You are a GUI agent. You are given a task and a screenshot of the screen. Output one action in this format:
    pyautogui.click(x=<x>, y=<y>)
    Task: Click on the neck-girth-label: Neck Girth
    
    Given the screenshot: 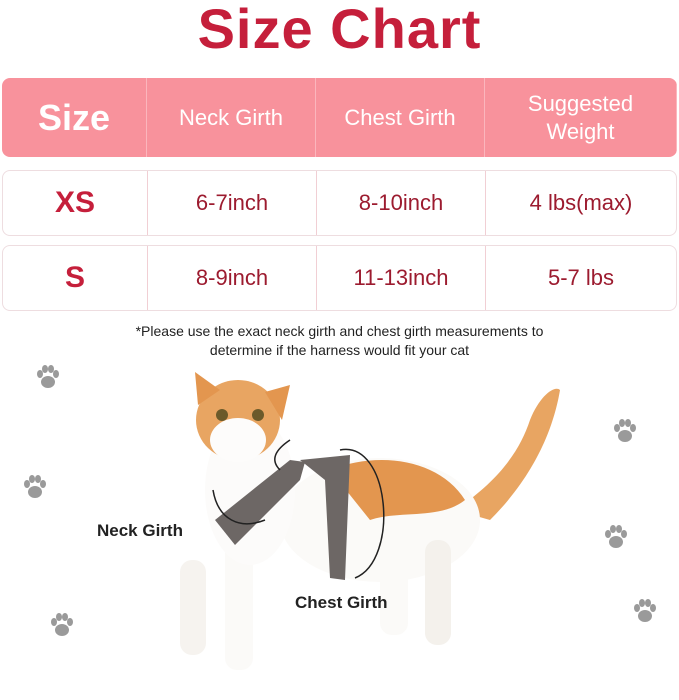 What is the action you would take?
    pyautogui.click(x=140, y=530)
    